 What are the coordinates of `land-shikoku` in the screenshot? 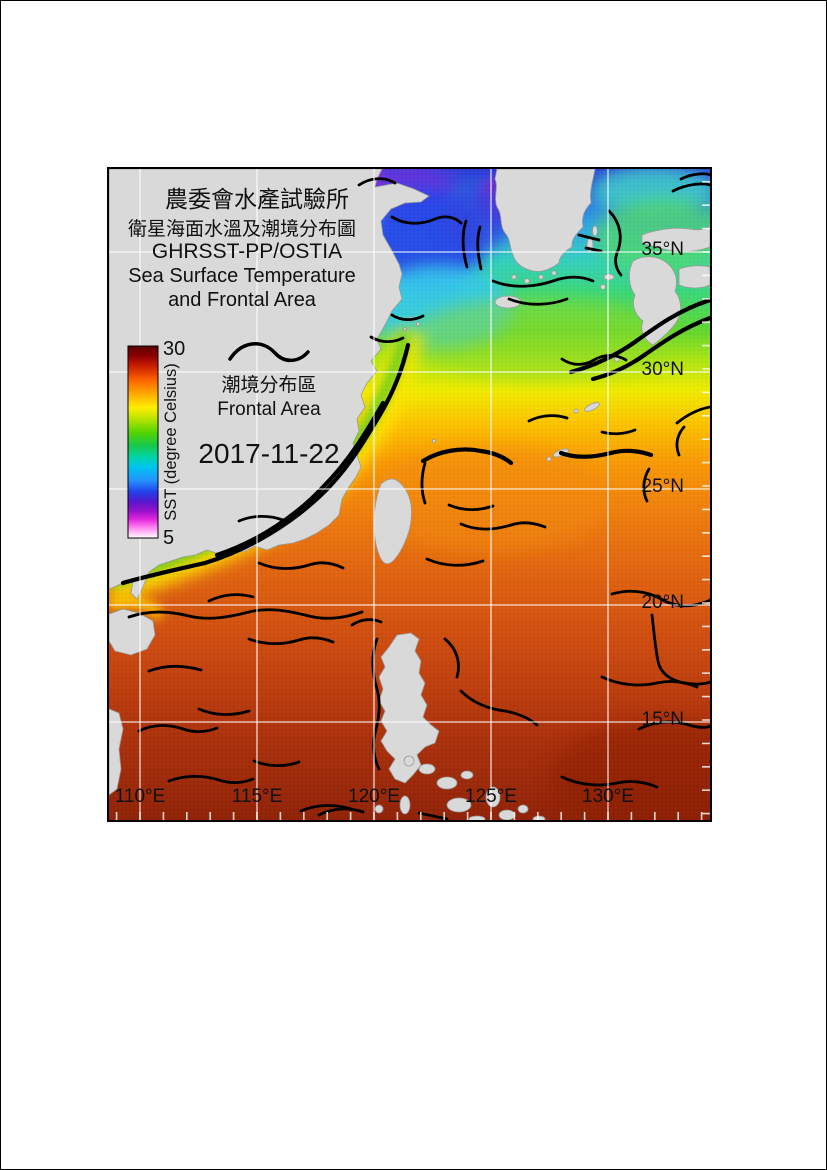 It's located at (694, 277).